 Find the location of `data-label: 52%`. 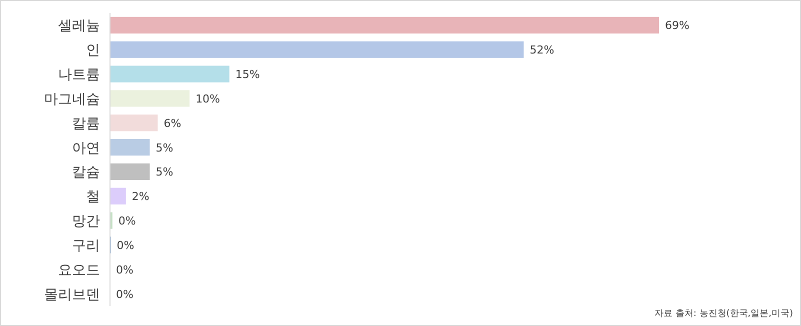

data-label: 52% is located at coordinates (542, 50).